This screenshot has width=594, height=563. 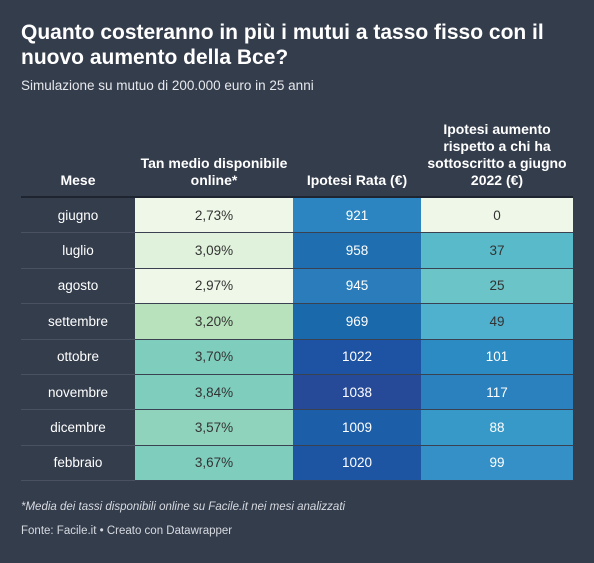 I want to click on cell-aumento: 49, so click(x=497, y=322).